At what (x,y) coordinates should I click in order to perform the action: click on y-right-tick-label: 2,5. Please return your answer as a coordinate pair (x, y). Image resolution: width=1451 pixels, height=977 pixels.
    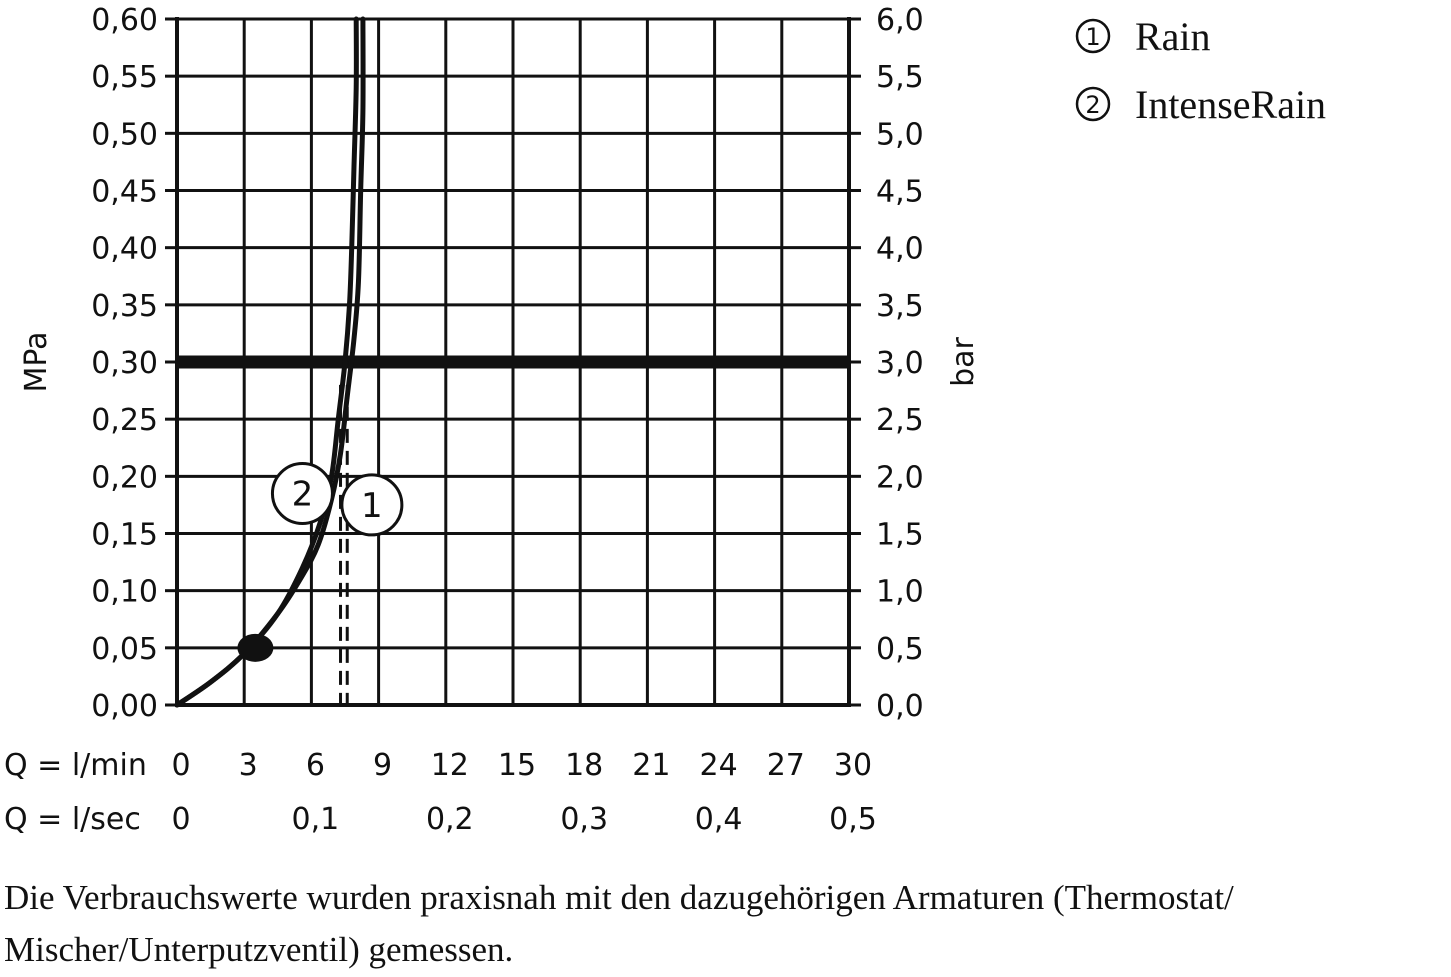
    Looking at the image, I should click on (900, 420).